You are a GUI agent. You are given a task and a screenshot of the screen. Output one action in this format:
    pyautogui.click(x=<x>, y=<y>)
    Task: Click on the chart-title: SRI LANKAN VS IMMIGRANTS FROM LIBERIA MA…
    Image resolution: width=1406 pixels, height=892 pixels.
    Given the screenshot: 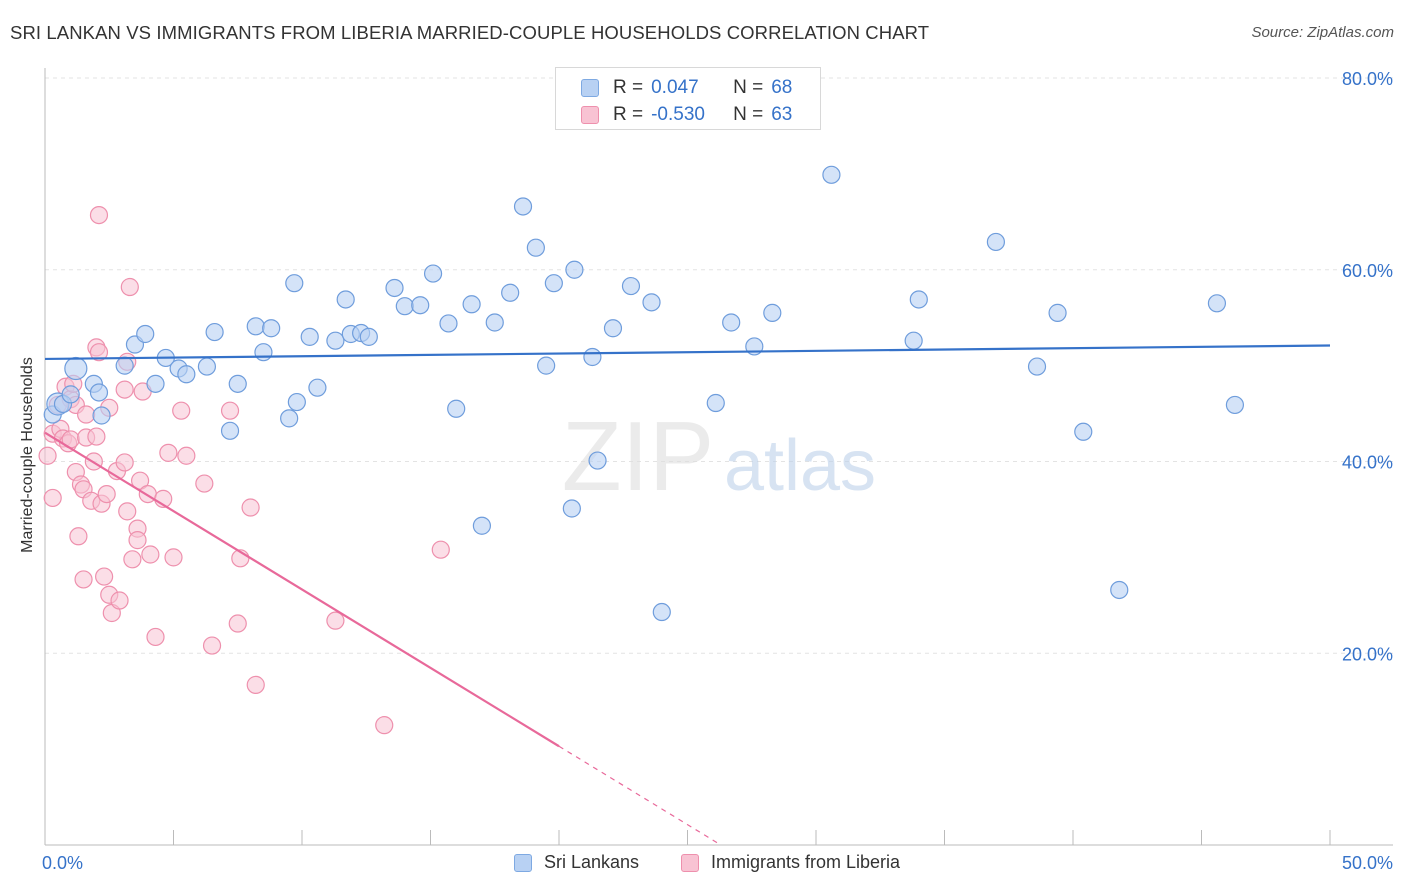 What is the action you would take?
    pyautogui.click(x=470, y=32)
    